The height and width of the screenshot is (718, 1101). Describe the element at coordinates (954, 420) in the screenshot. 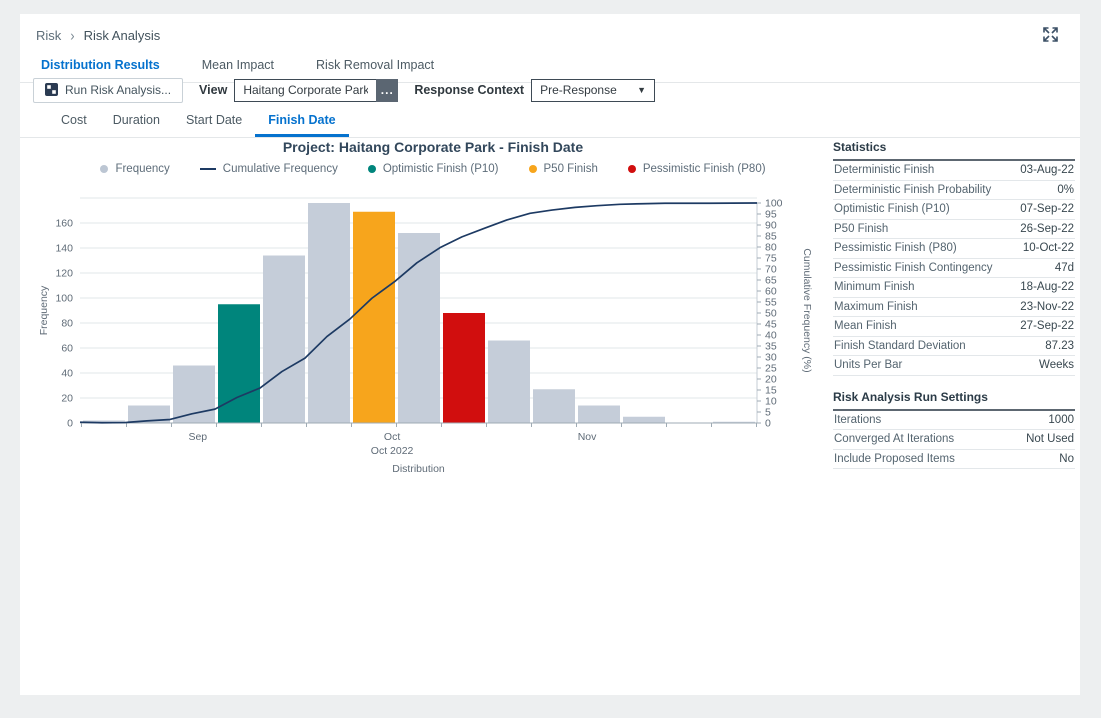

I see `run-setting-row: Iterations 1000` at that location.